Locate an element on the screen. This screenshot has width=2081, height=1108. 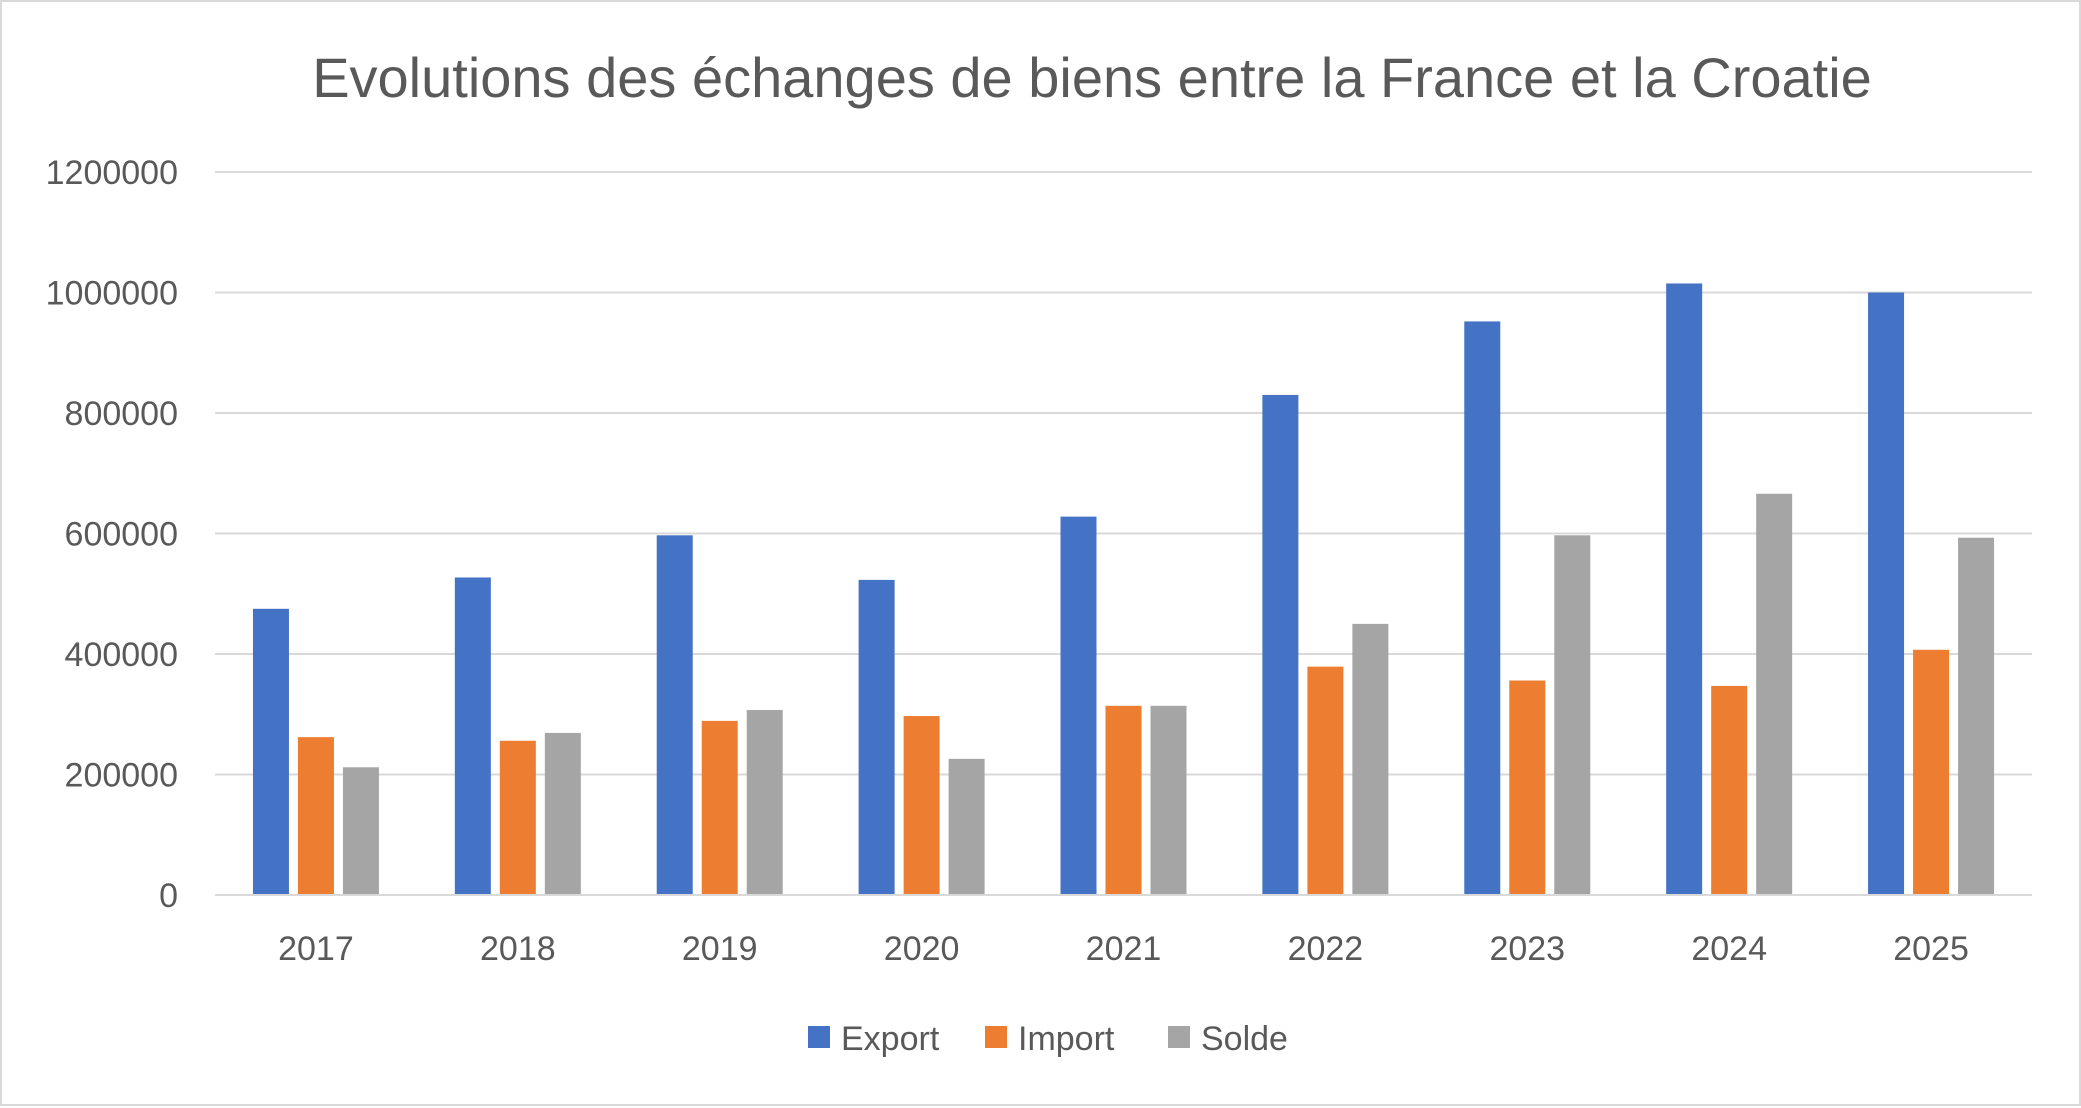
bar-solde-2019 is located at coordinates (764, 802).